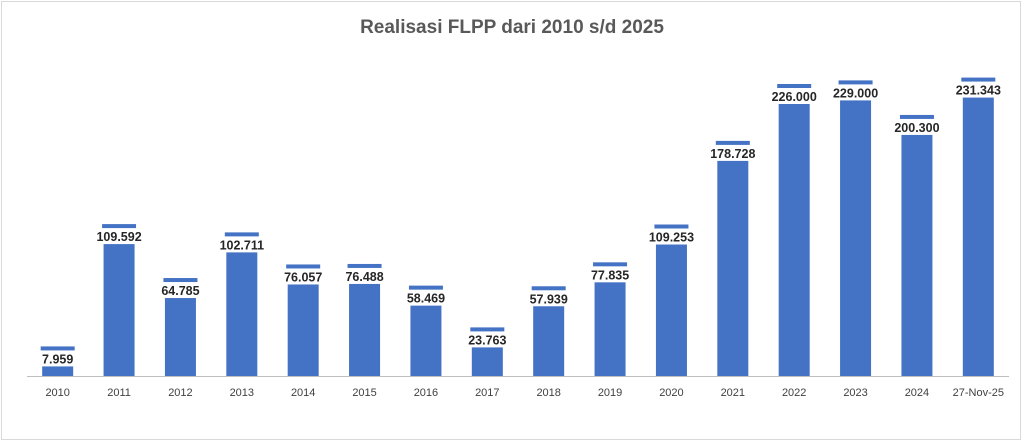 The height and width of the screenshot is (443, 1024). I want to click on bar-2019, so click(610, 329).